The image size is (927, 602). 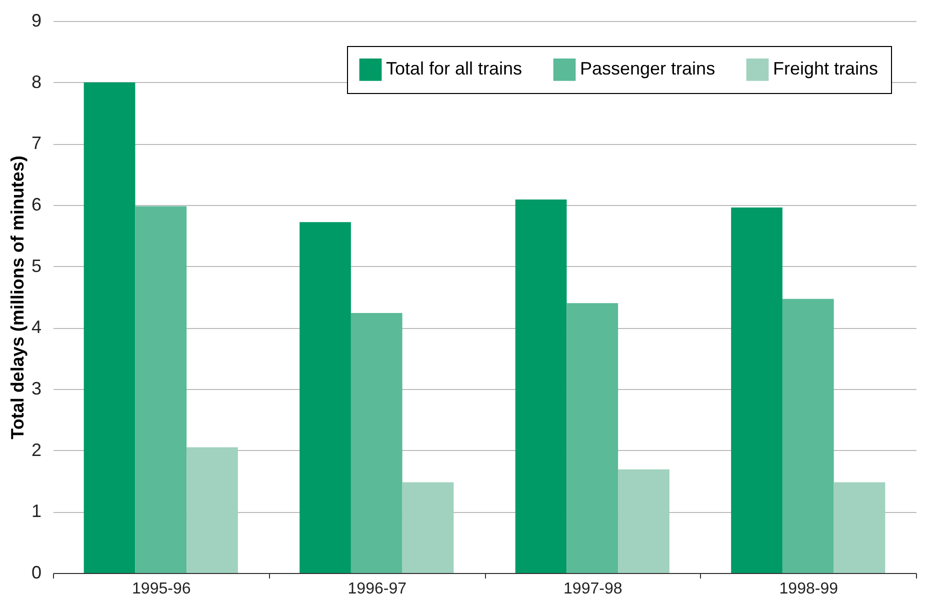 What do you see at coordinates (648, 68) in the screenshot?
I see `legend-label: Passenger trains` at bounding box center [648, 68].